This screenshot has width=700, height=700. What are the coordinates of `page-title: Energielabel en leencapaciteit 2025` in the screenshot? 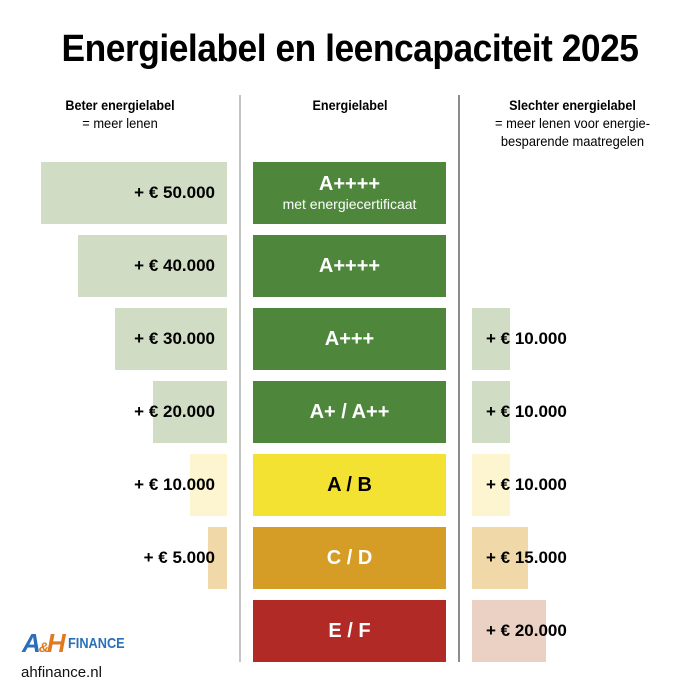 It's located at (350, 49).